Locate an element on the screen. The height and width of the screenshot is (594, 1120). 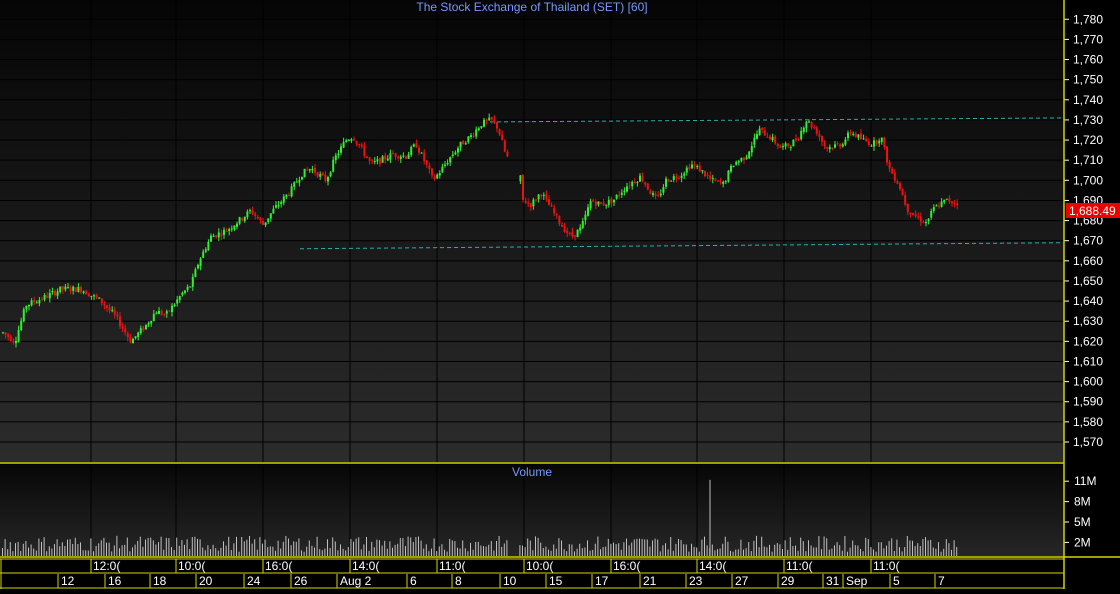
time-axis-lower-label: Aug 2 is located at coordinates (356, 581).